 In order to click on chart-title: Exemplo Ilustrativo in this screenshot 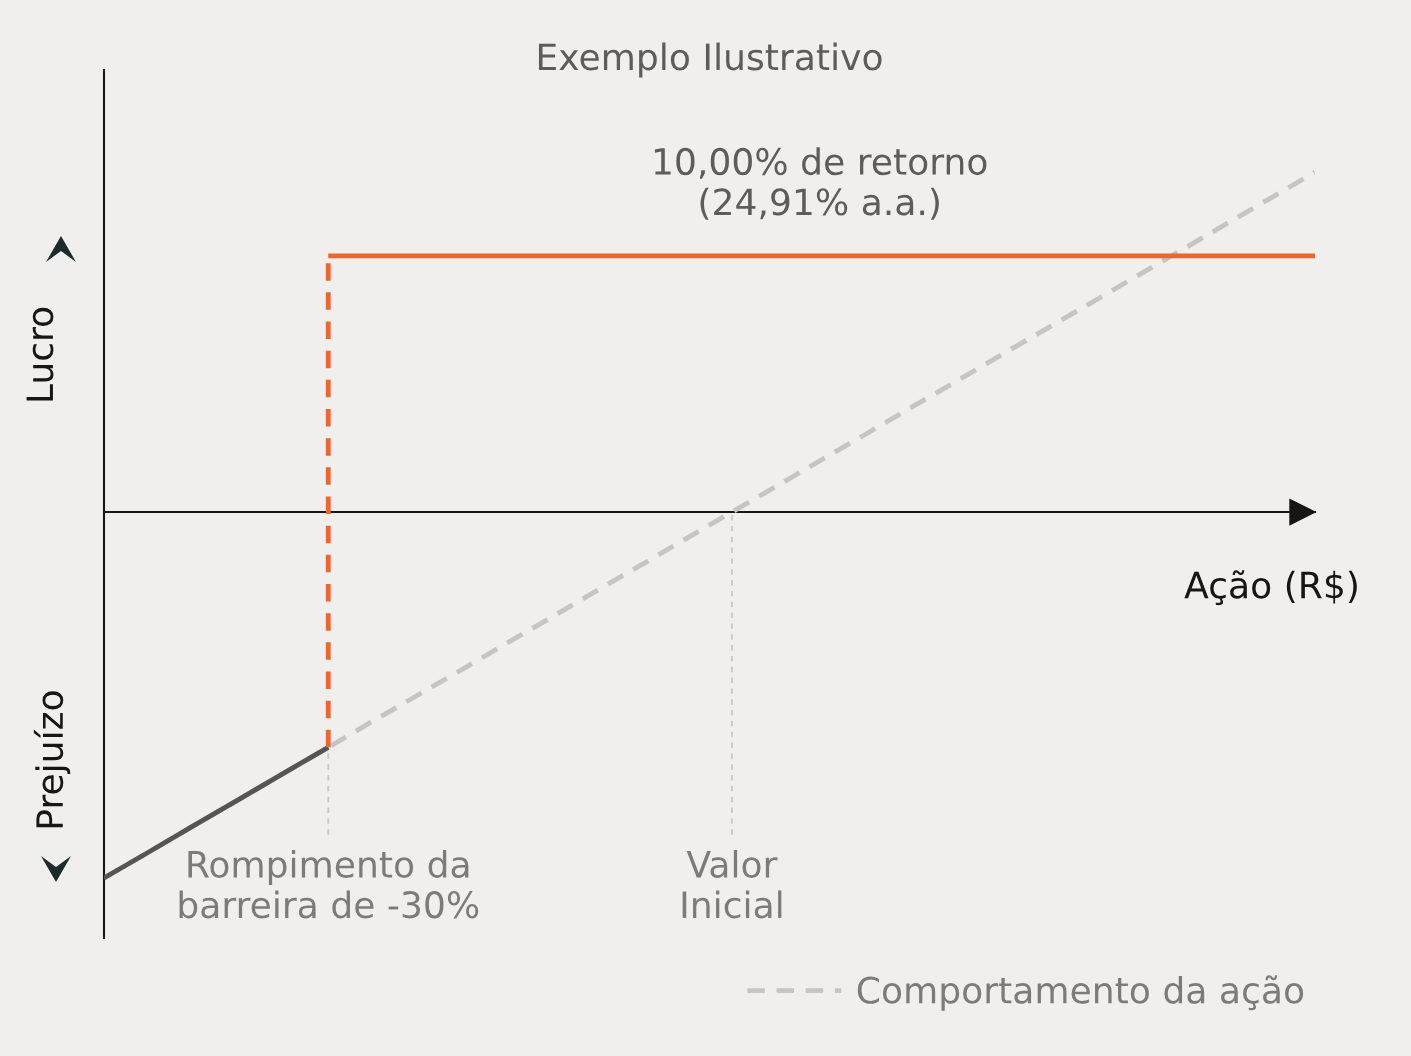, I will do `click(710, 60)`.